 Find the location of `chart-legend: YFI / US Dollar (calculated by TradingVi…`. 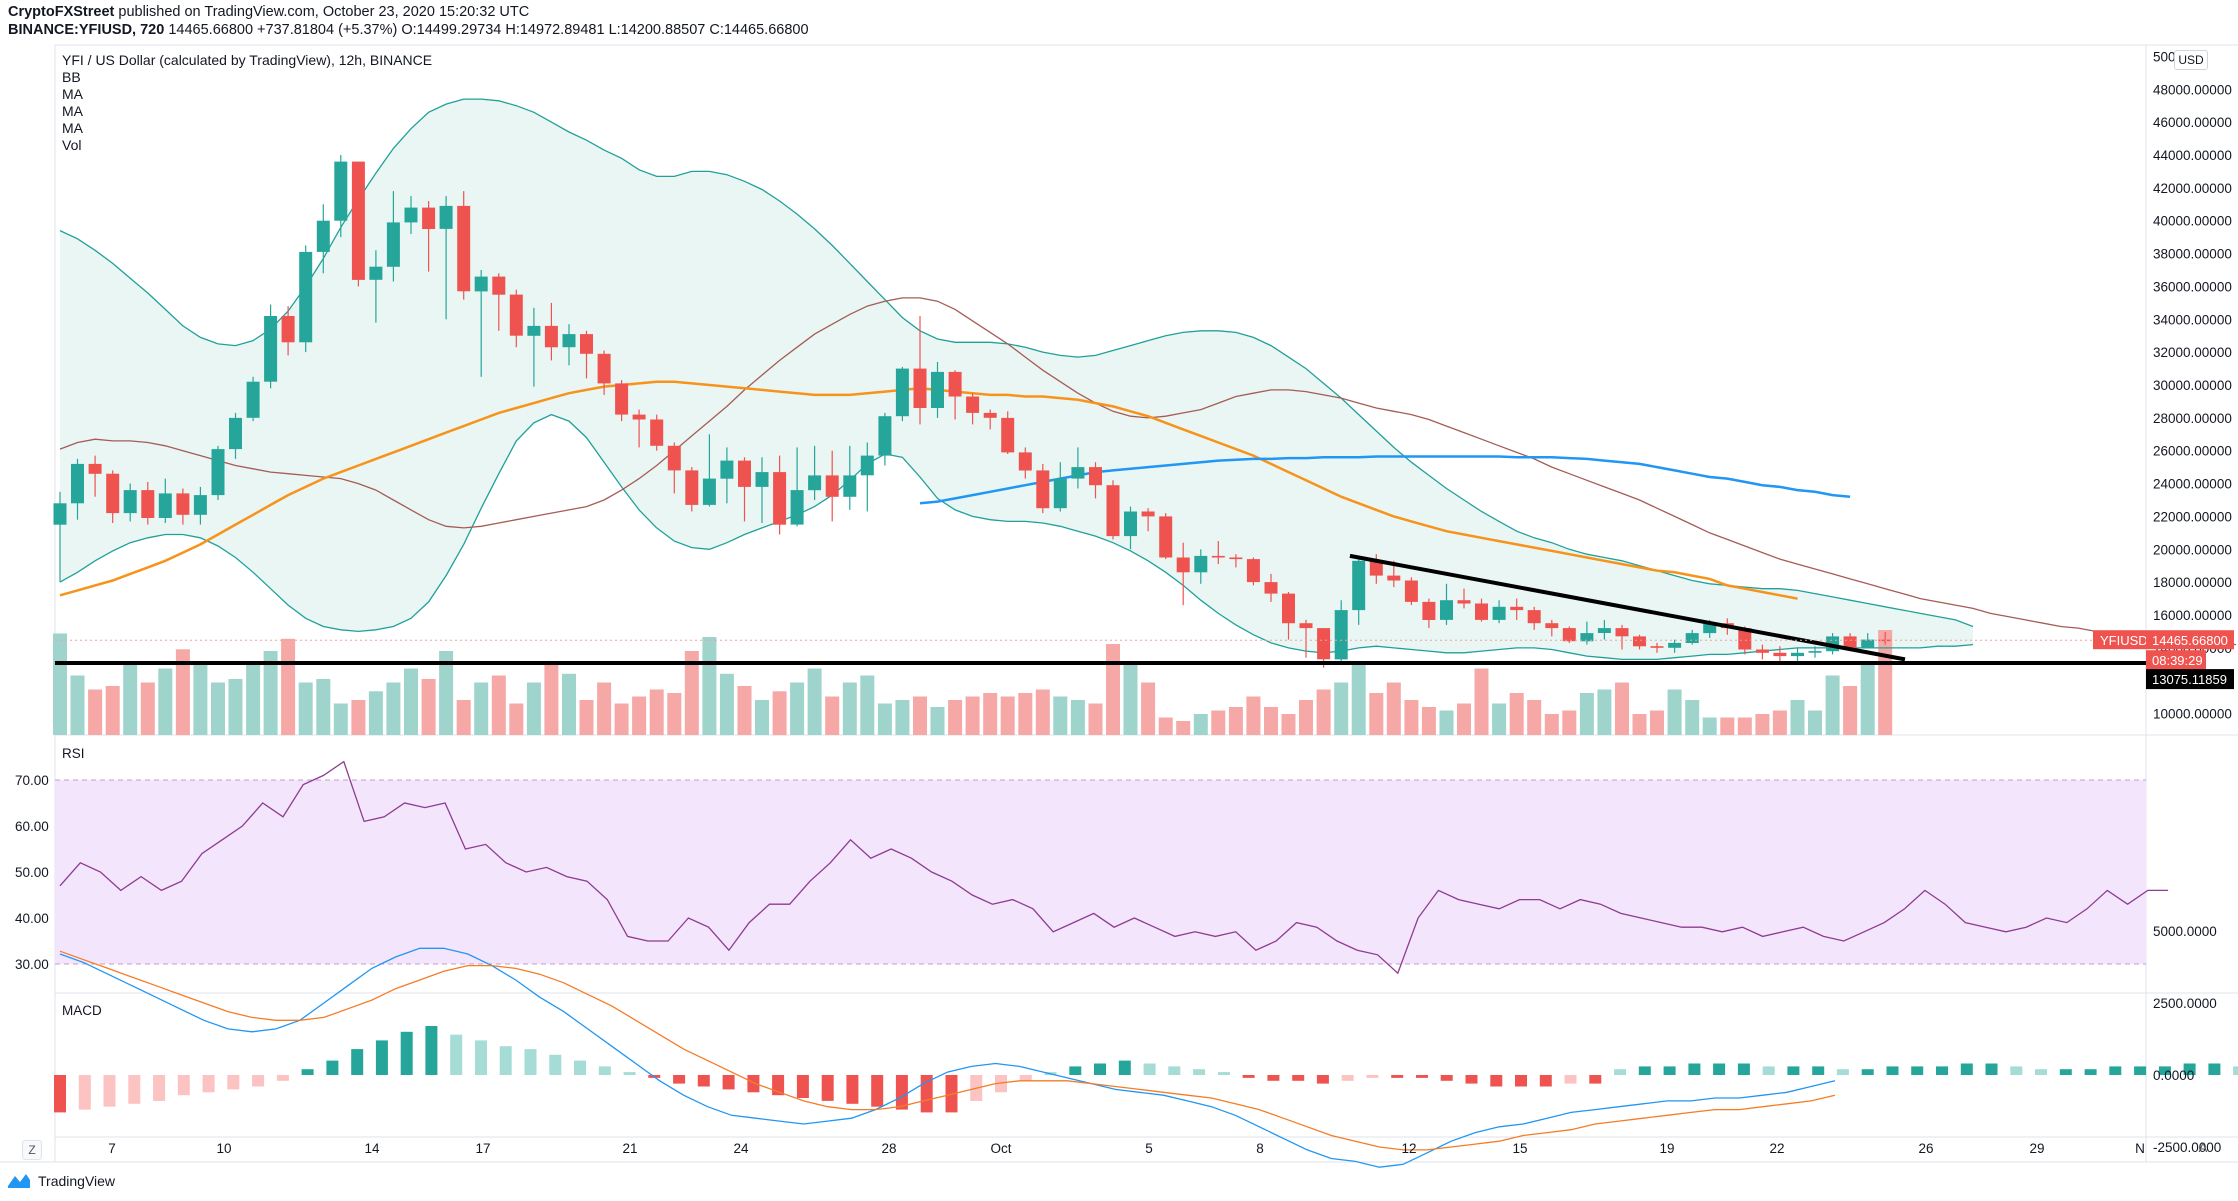

chart-legend: YFI / US Dollar (calculated by TradingVi… is located at coordinates (247, 103).